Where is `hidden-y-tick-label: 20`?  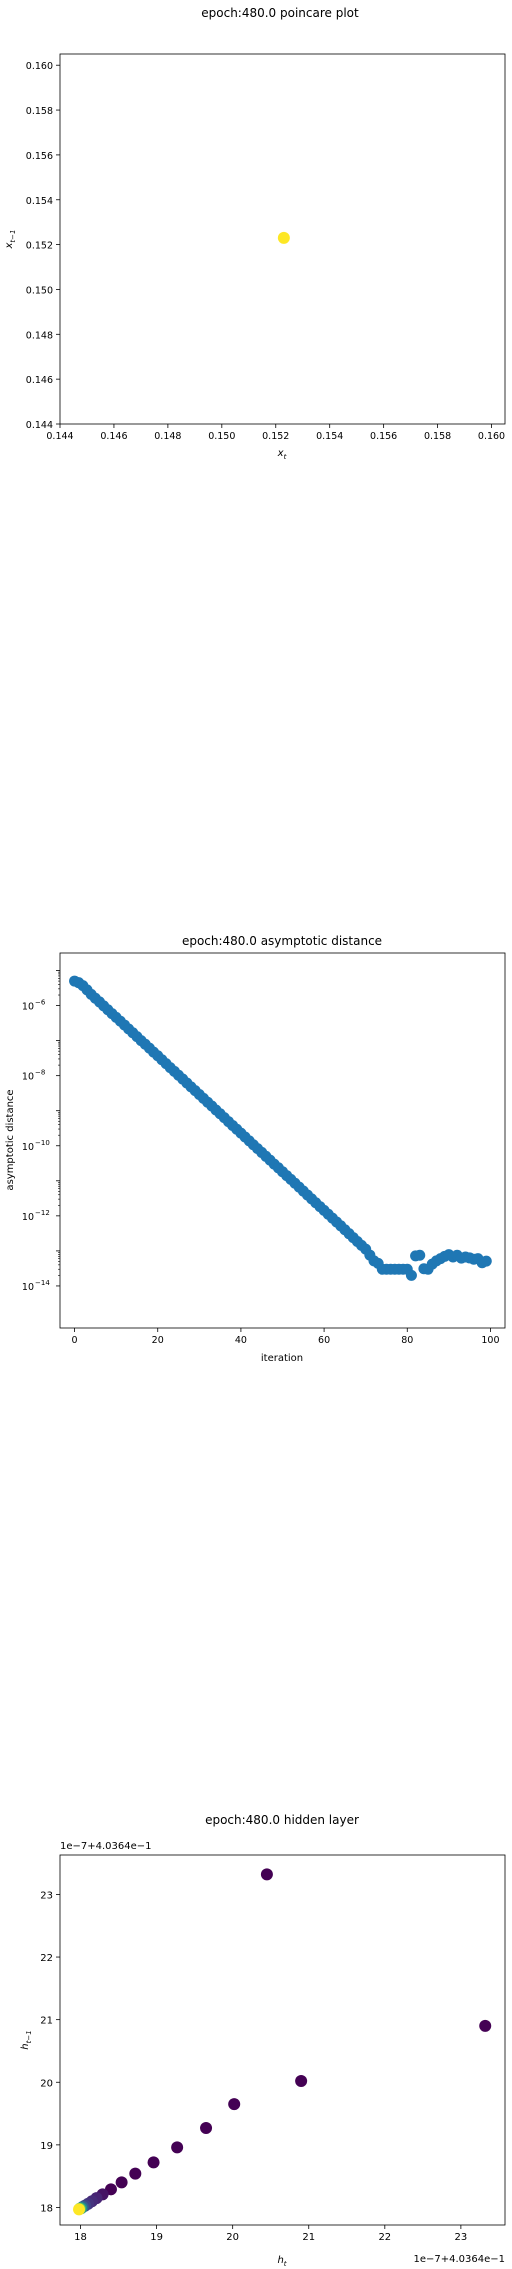
hidden-y-tick-label: 20 is located at coordinates (46, 2083).